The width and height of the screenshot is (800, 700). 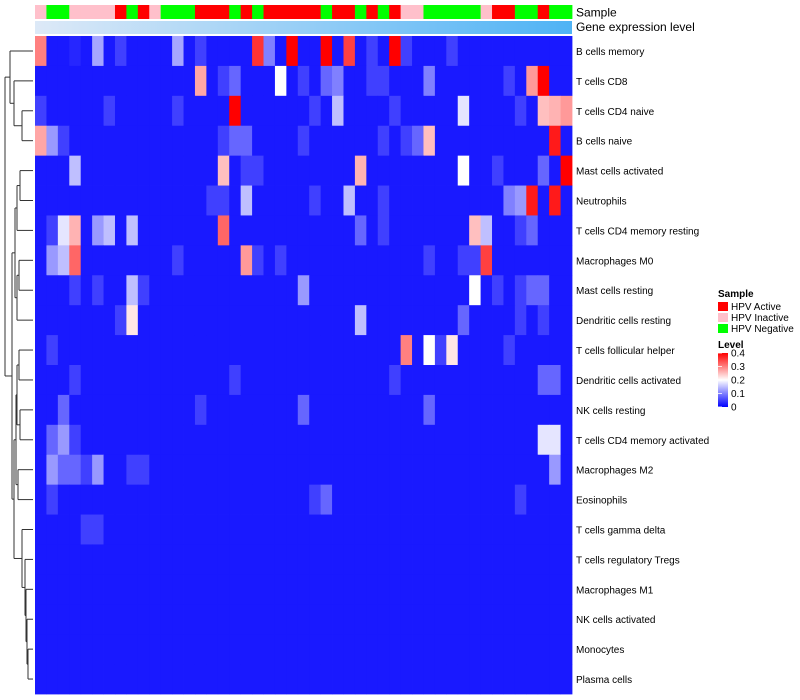 I want to click on row-label: T cells CD8, so click(x=602, y=82).